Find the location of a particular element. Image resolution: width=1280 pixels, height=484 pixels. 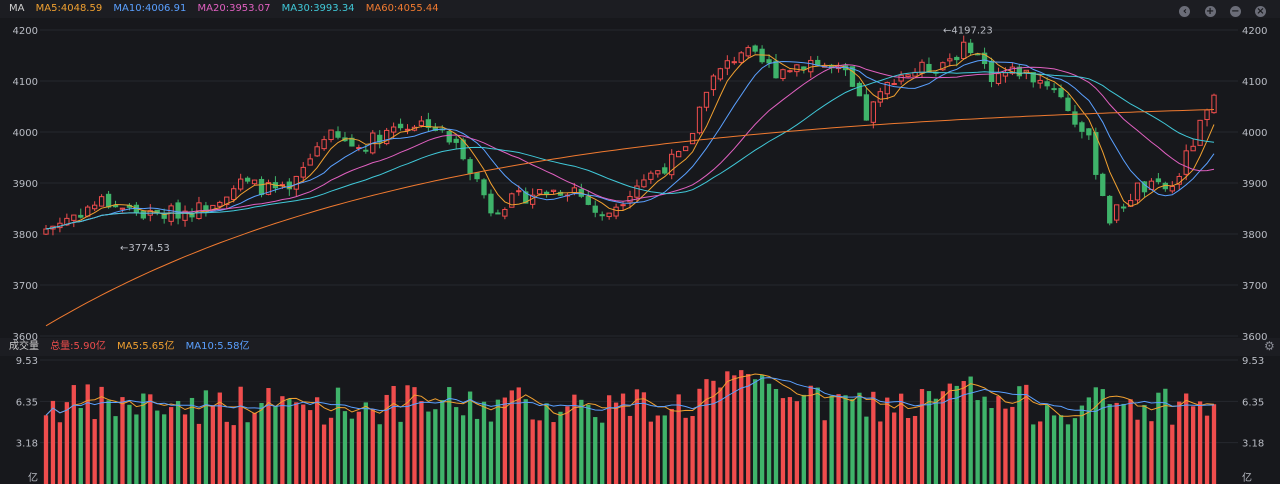

close-icon: × is located at coordinates (1260, 11).